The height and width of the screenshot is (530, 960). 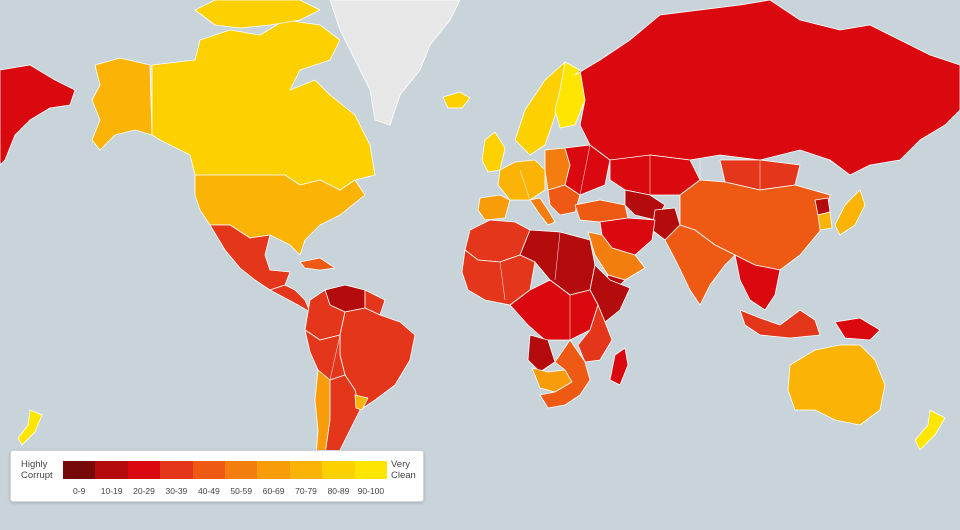 I want to click on region-central-america, so click(x=290, y=298).